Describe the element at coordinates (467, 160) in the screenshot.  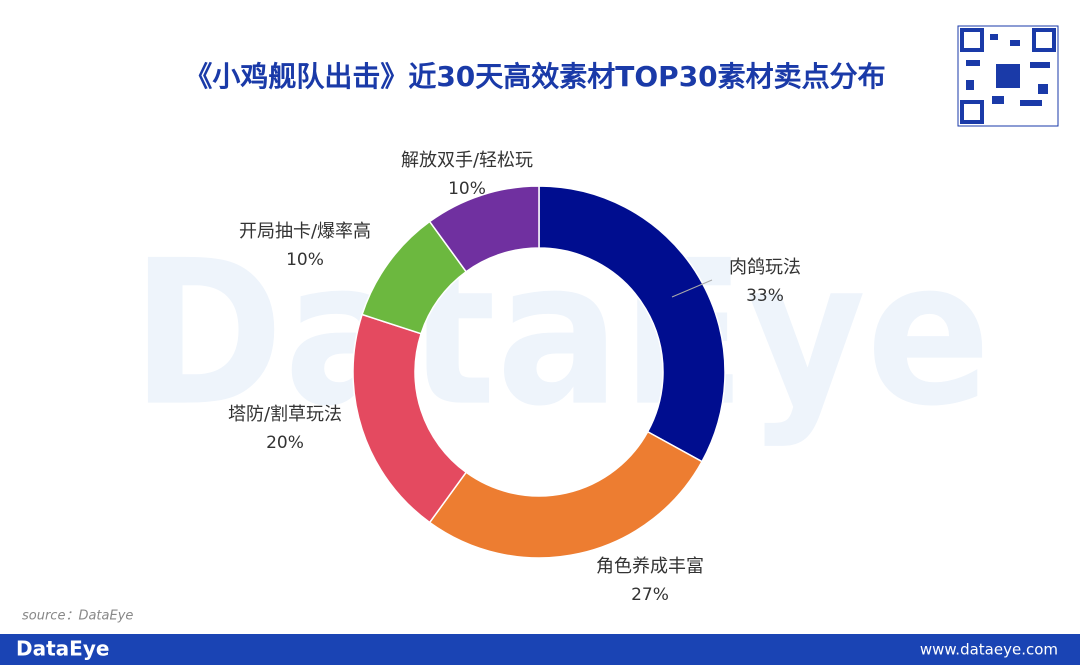
I see `slice-label: 解放双手/轻松玩` at that location.